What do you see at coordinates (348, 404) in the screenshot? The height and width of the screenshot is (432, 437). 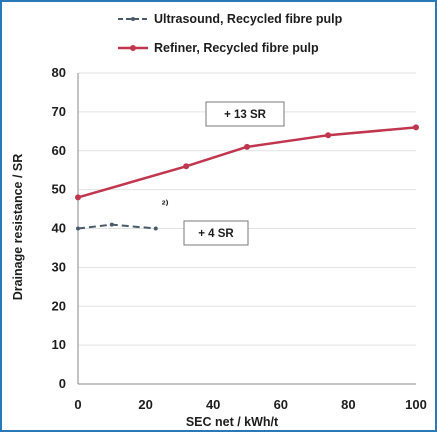 I see `x-tick-label-4: 80` at bounding box center [348, 404].